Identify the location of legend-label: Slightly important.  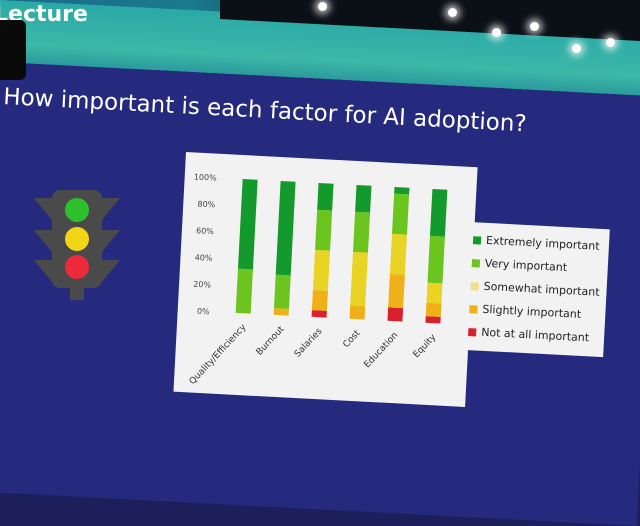
(532, 311).